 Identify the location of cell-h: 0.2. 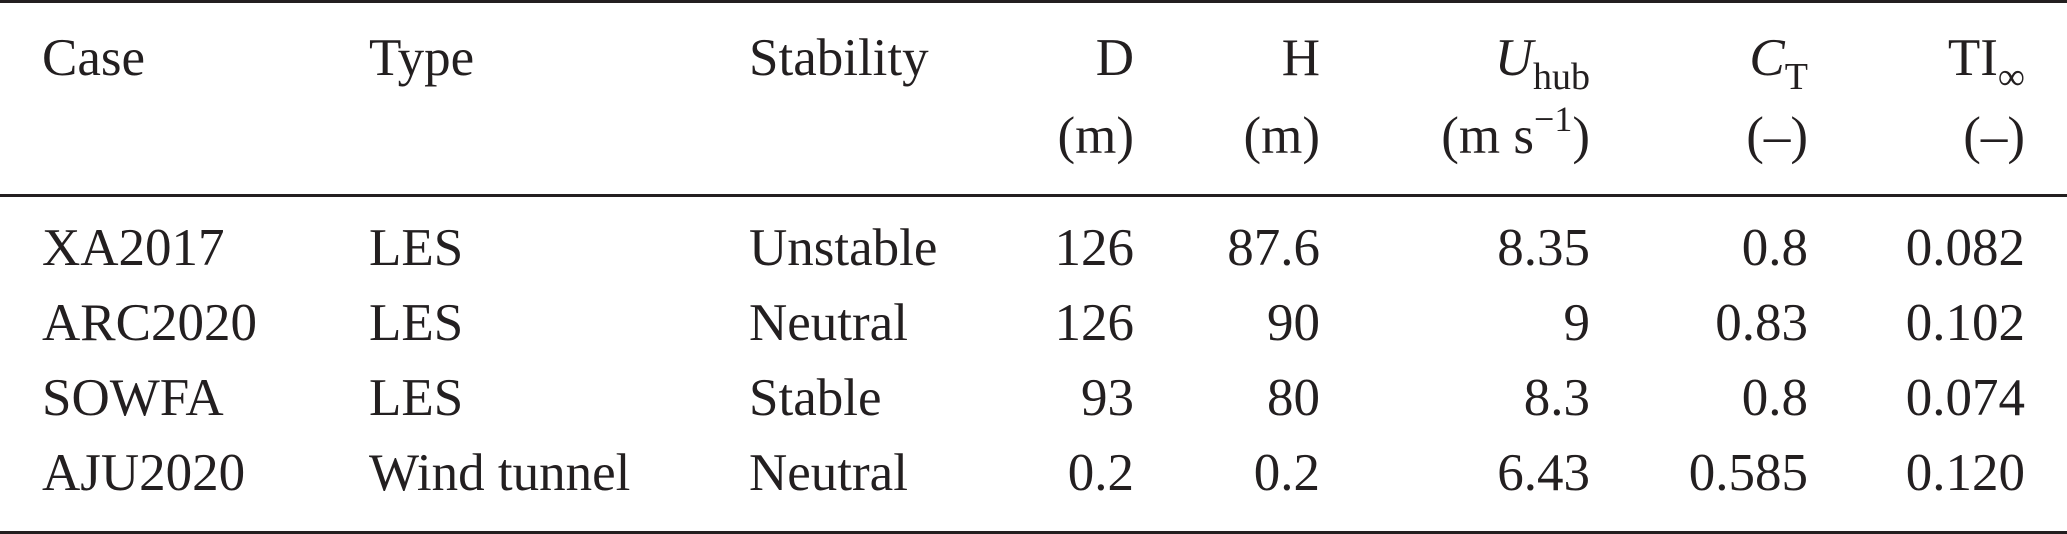
(1286, 473).